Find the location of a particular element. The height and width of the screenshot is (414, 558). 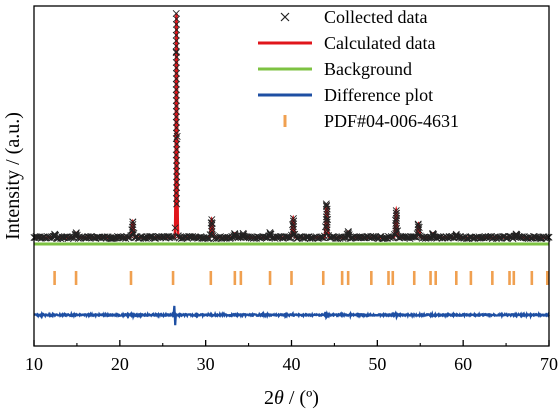

y-axis-title: Intensity / (a.u.) is located at coordinates (13, 176).